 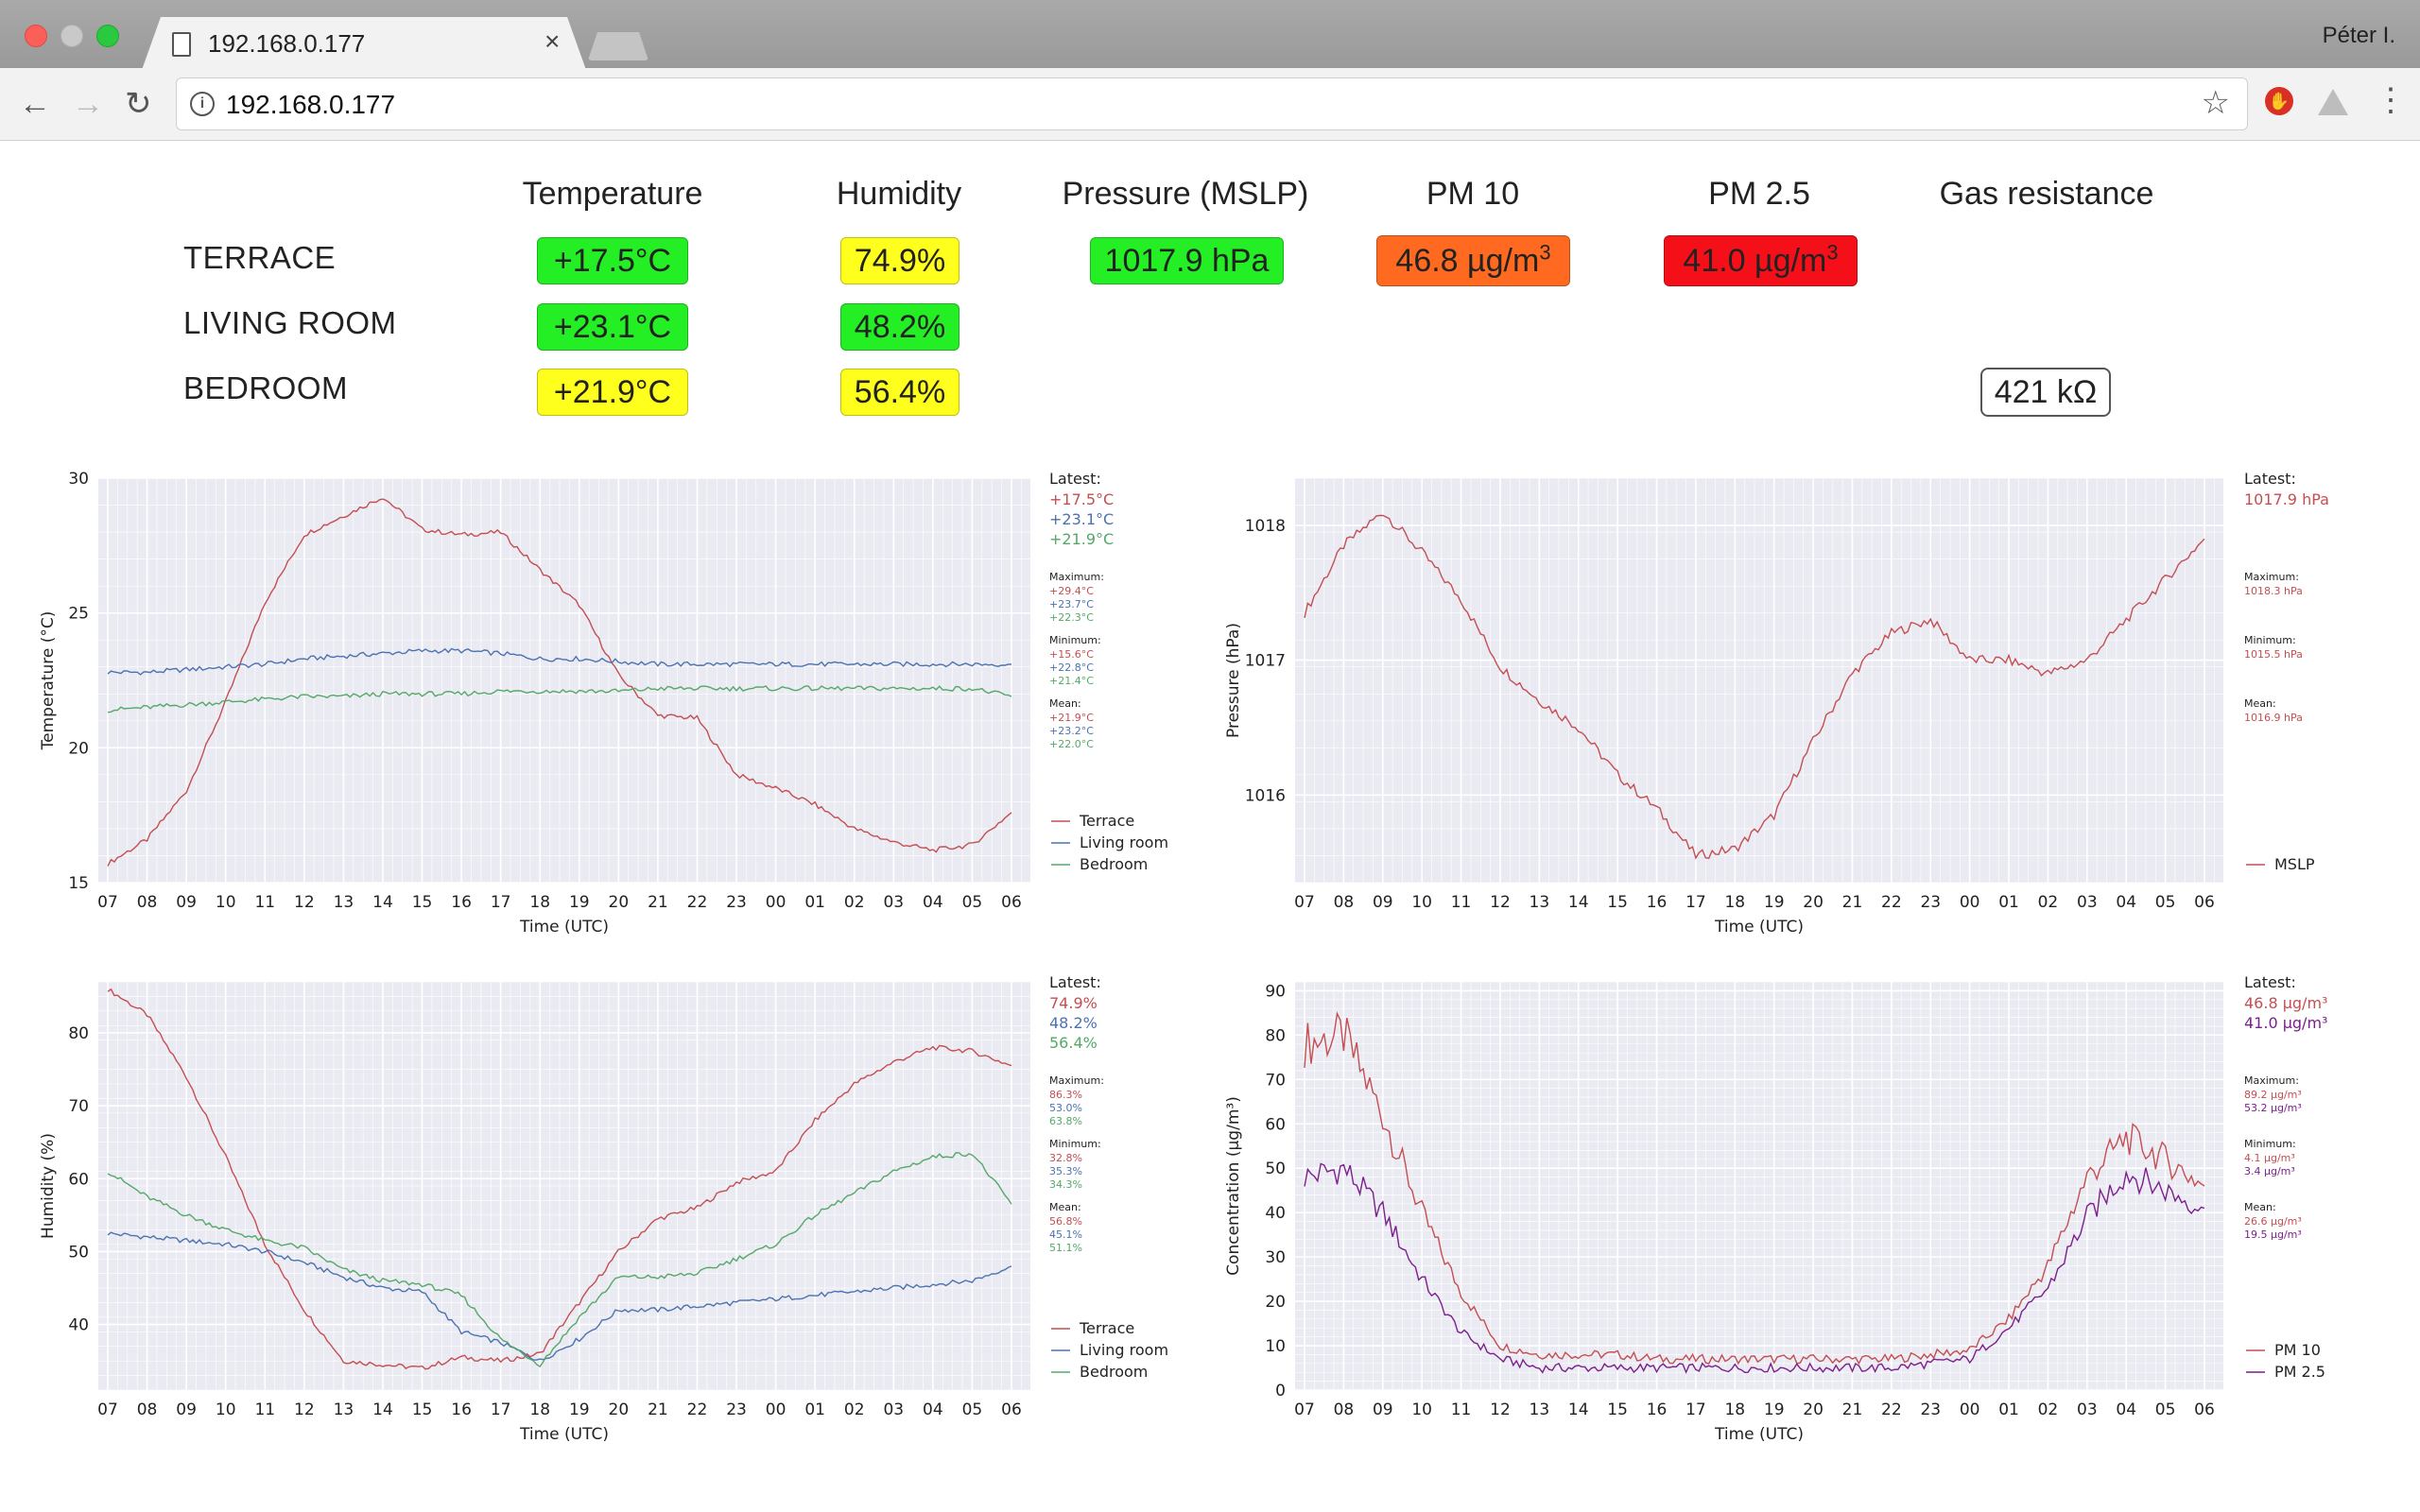 I want to click on stat-value: 51.1%, so click(x=1065, y=1248).